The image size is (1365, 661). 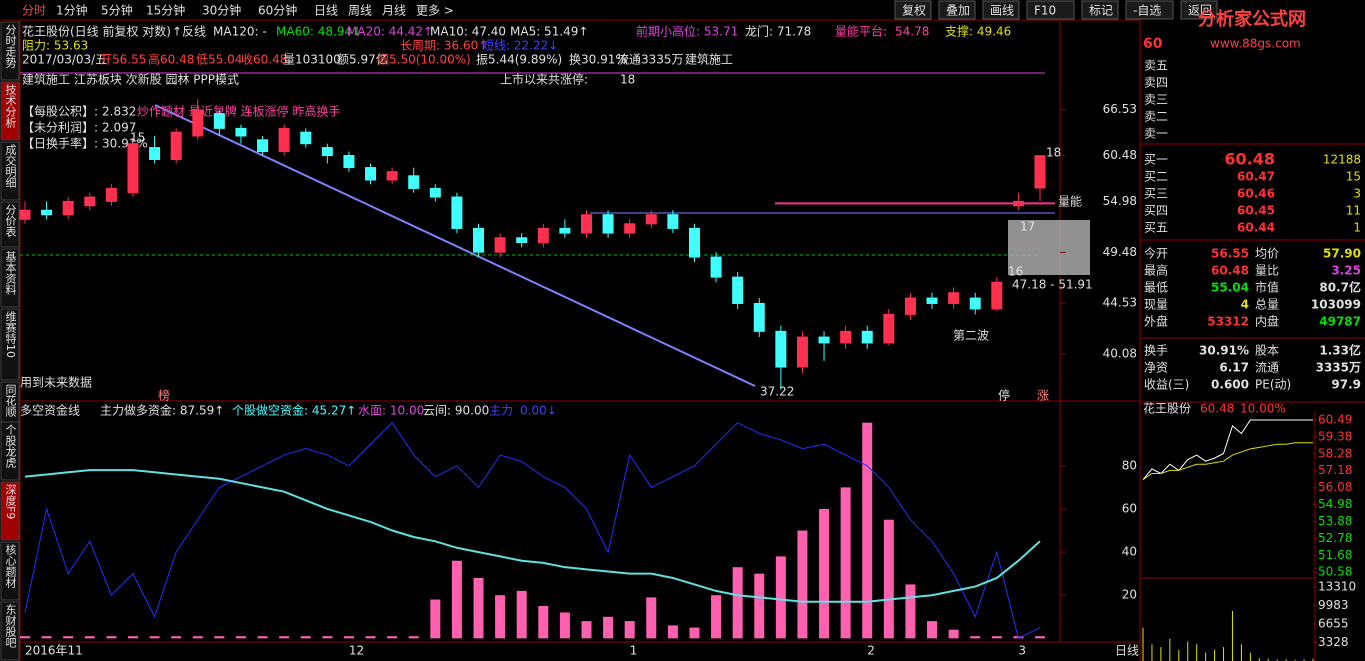 What do you see at coordinates (1147, 11) in the screenshot?
I see `toolbar-button-label: -自选` at bounding box center [1147, 11].